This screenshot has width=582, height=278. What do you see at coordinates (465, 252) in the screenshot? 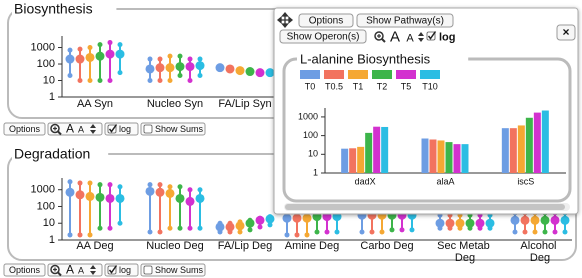
I see `category-label: Sec Metab Deg` at bounding box center [465, 252].